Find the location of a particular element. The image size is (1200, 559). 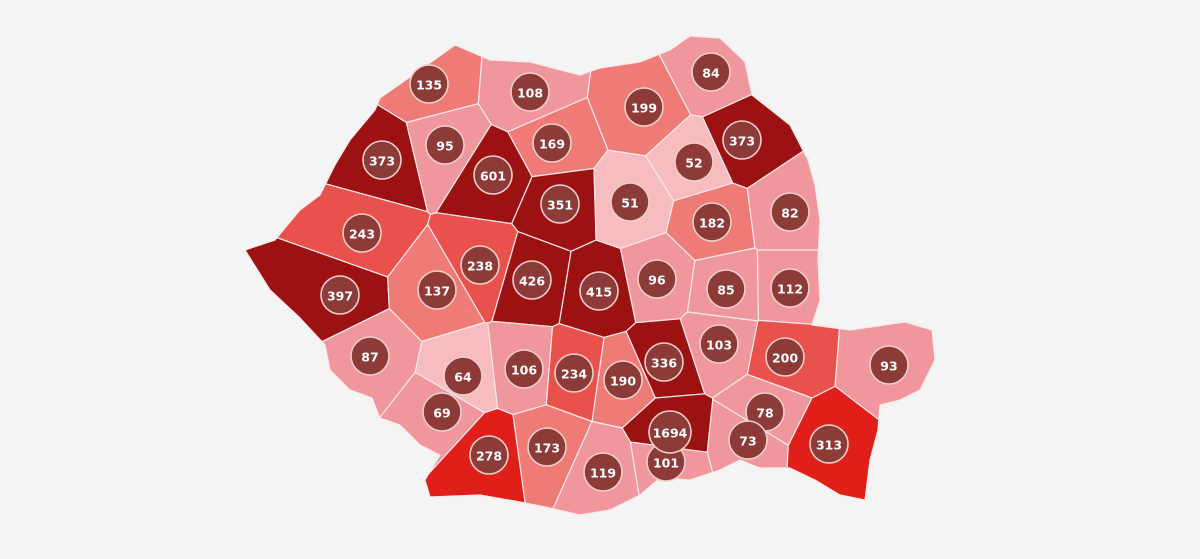

county-value-badge: 119 is located at coordinates (603, 472).